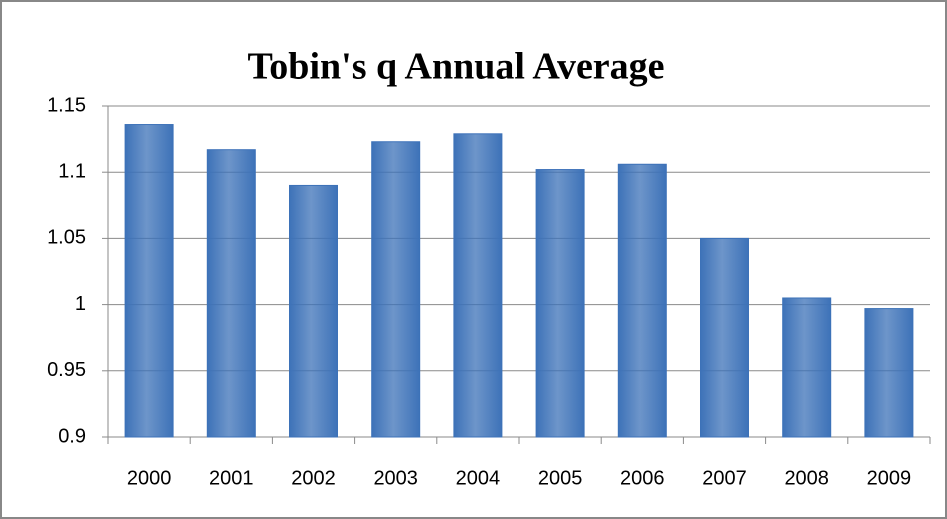  I want to click on x-tick-label: 2001, so click(231, 478).